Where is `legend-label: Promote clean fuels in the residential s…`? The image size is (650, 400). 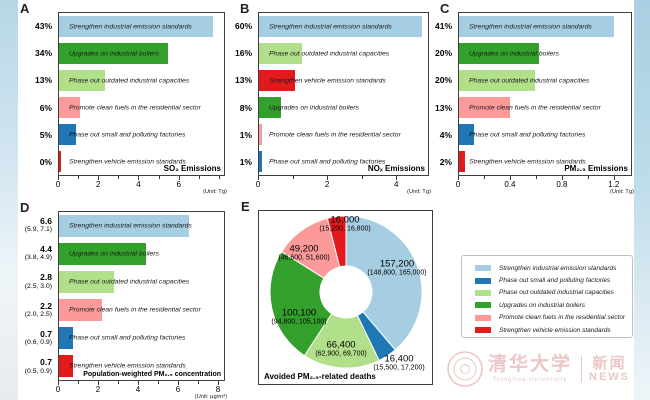
legend-label: Promote clean fuels in the residential s… is located at coordinates (562, 318).